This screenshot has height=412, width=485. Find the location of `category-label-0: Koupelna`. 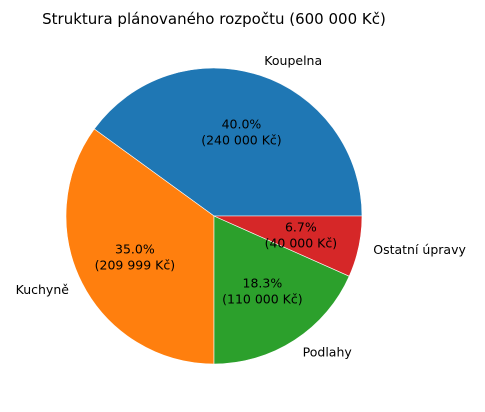

category-label-0: Koupelna is located at coordinates (293, 60).